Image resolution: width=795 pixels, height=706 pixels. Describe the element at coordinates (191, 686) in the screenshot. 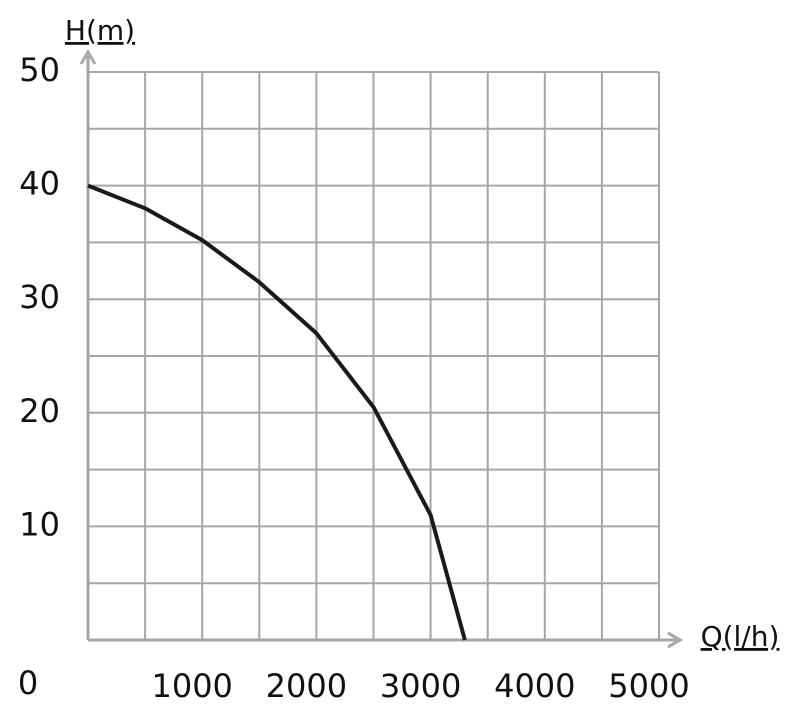

I see `x-tick-label: 1000` at that location.